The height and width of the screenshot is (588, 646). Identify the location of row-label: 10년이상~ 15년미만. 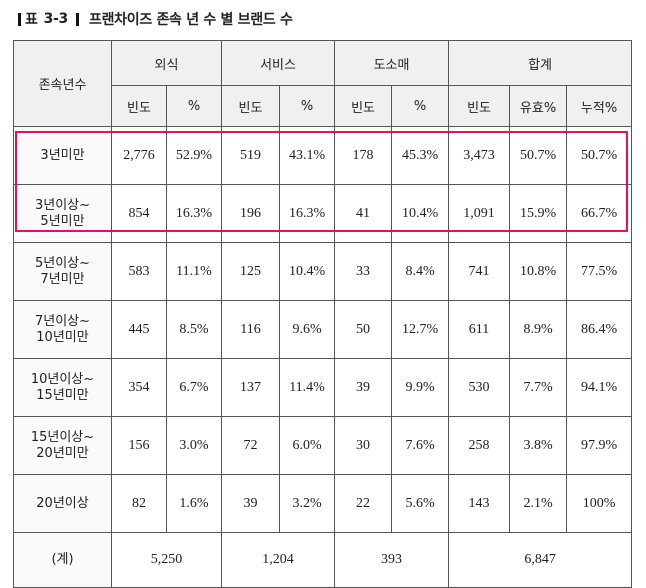
(62, 387).